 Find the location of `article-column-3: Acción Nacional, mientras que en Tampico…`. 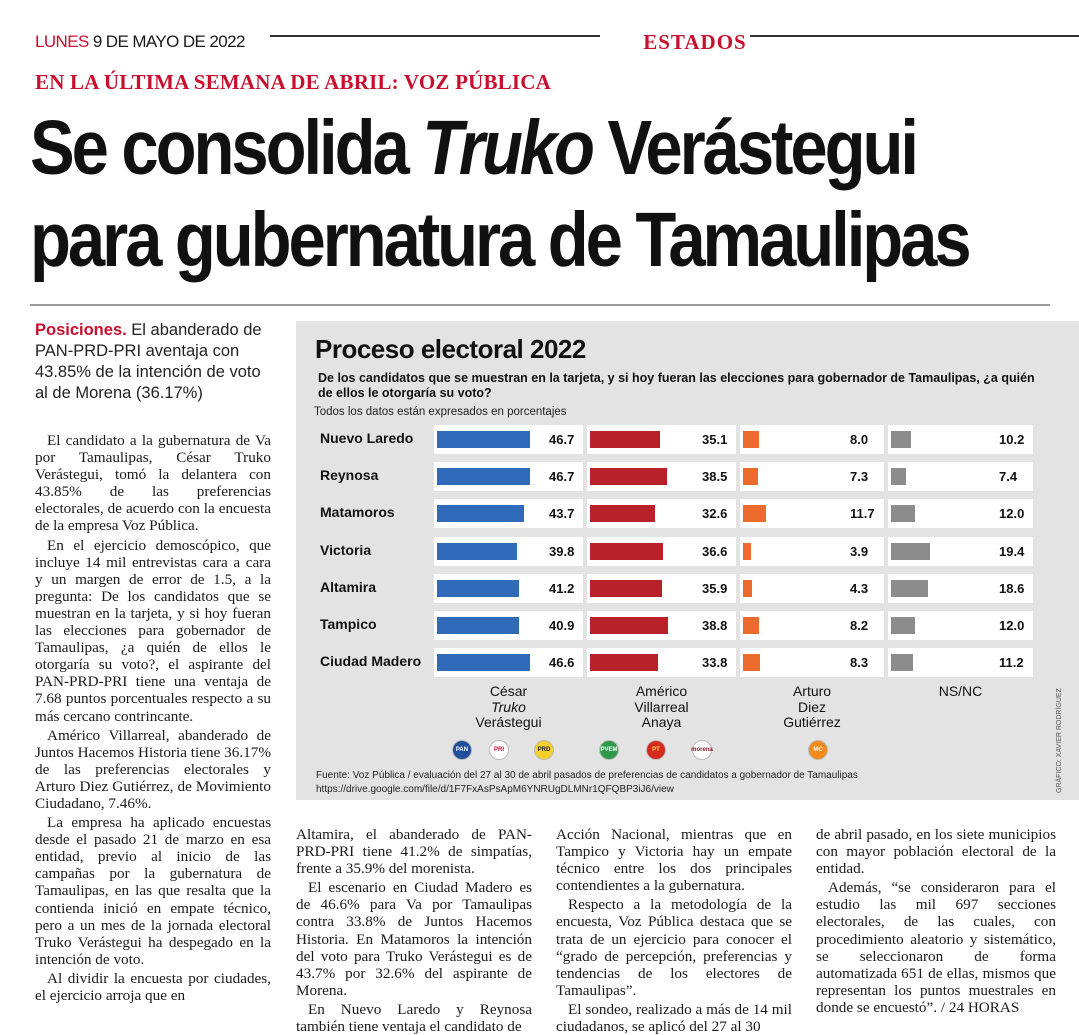

article-column-3: Acción Nacional, mientras que en Tampico… is located at coordinates (674, 930).